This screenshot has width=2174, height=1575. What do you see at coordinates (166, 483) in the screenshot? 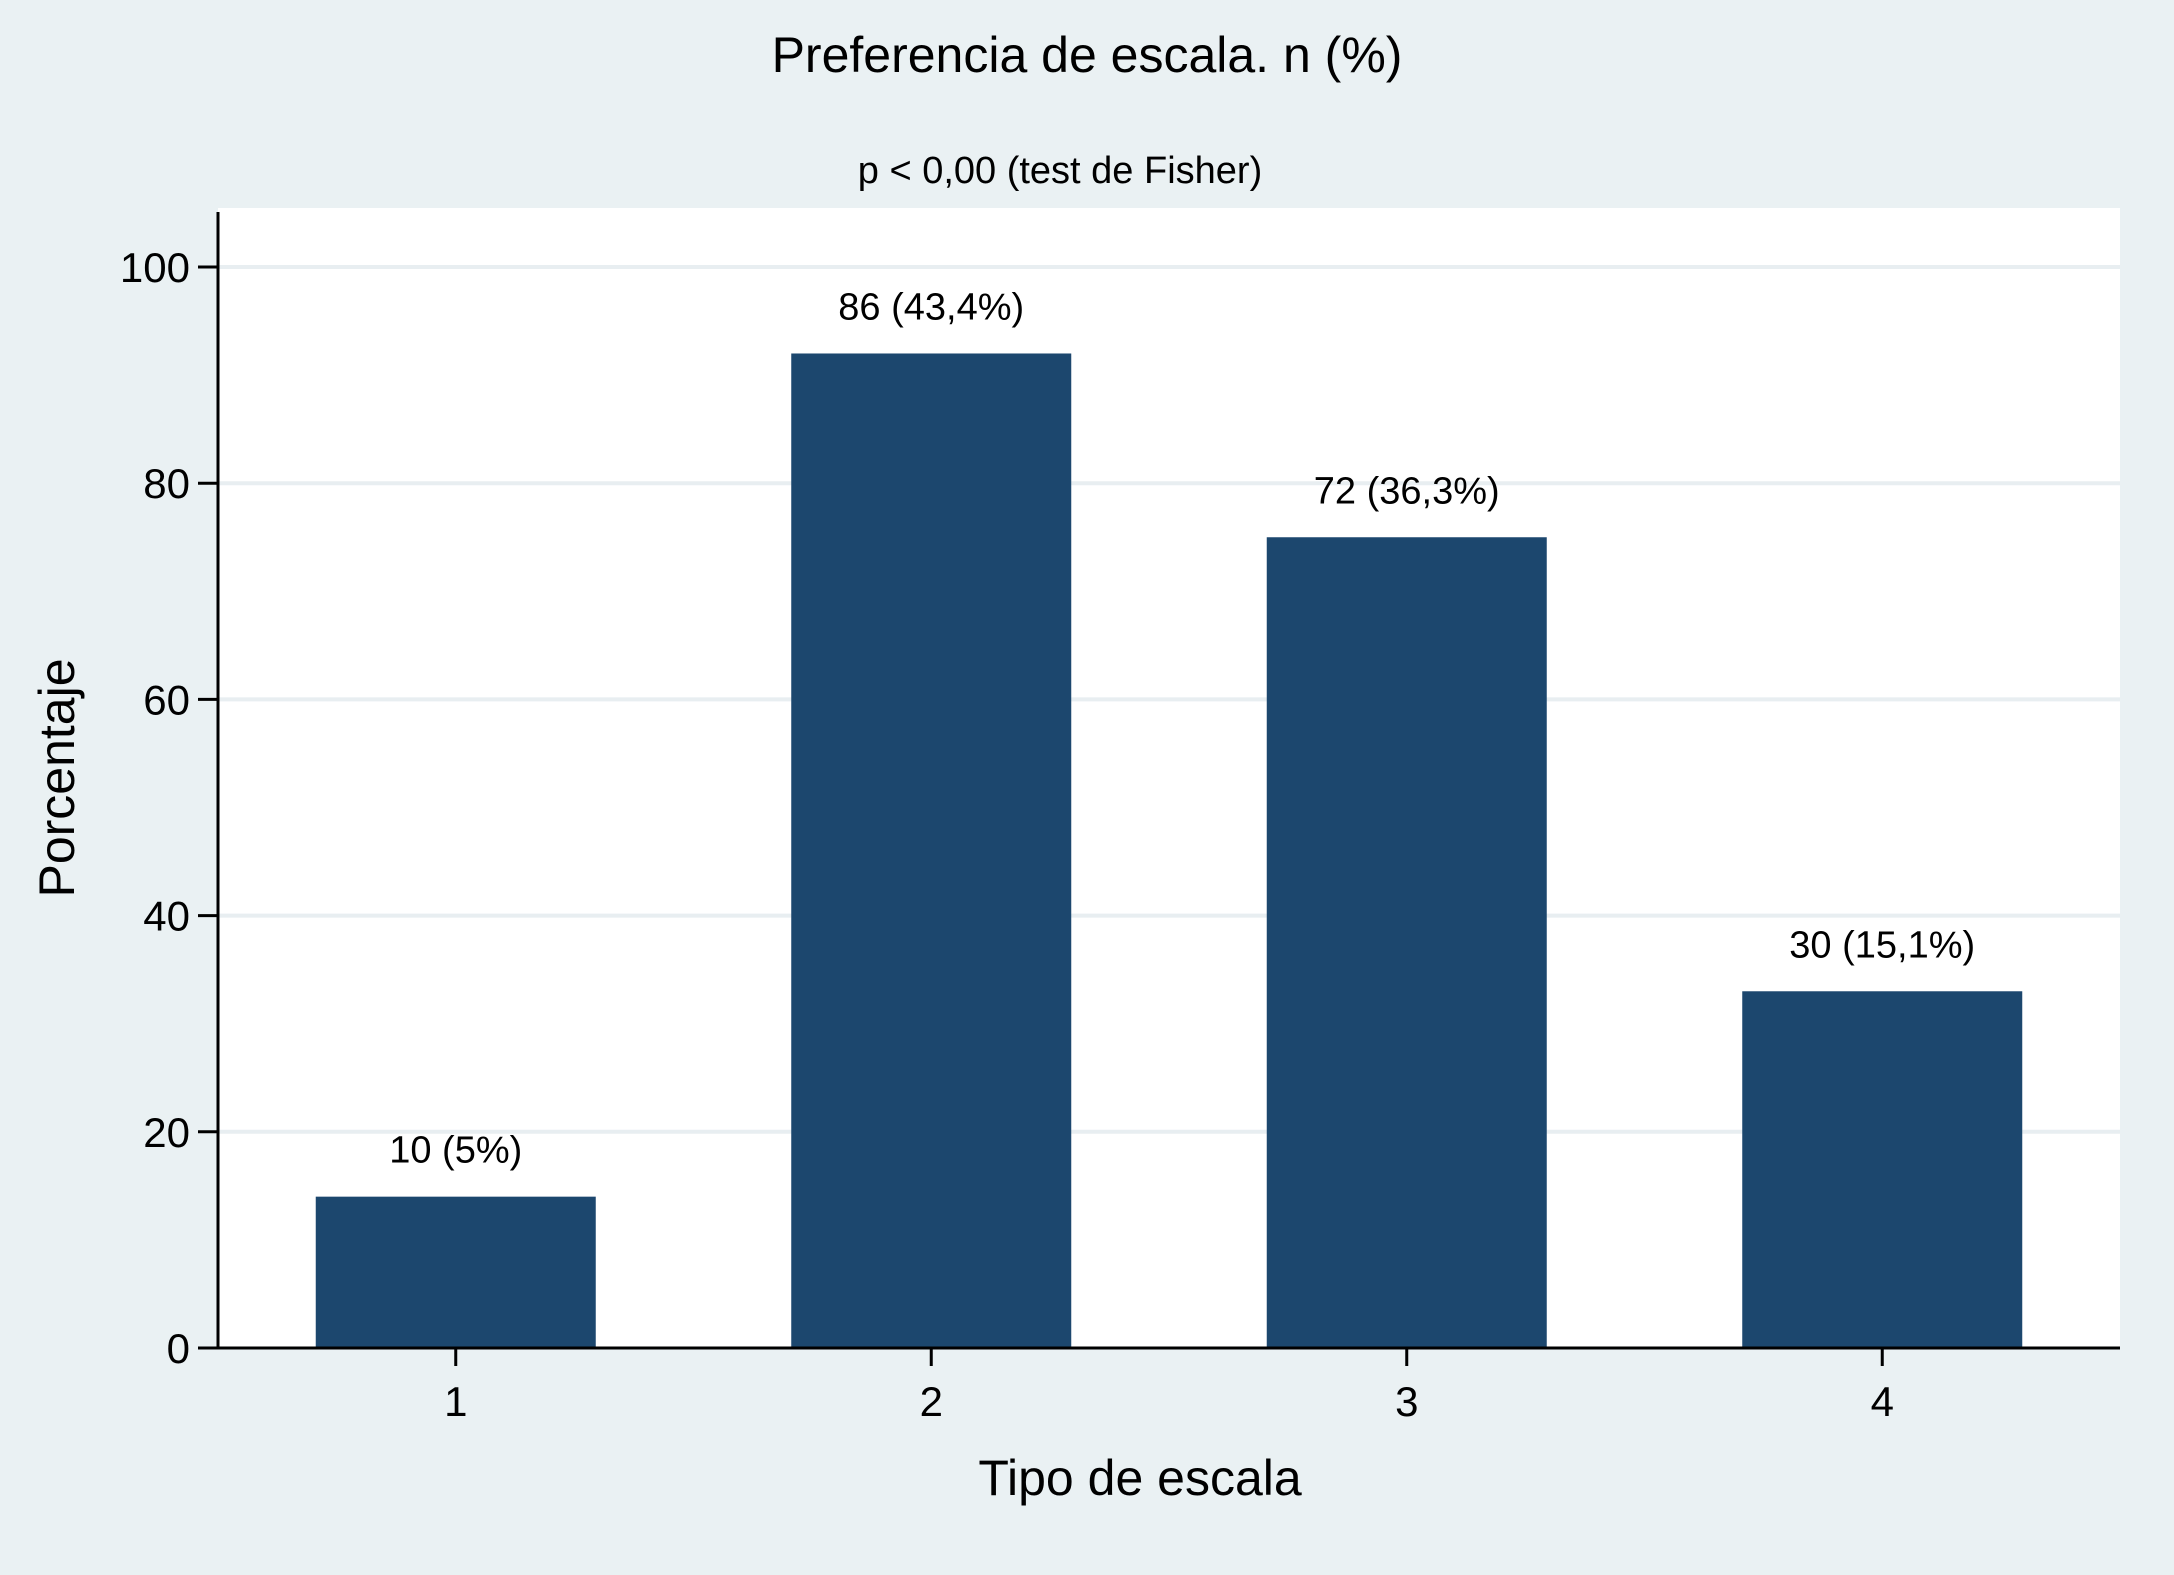
I see `y-tick-label: 80` at bounding box center [166, 483].